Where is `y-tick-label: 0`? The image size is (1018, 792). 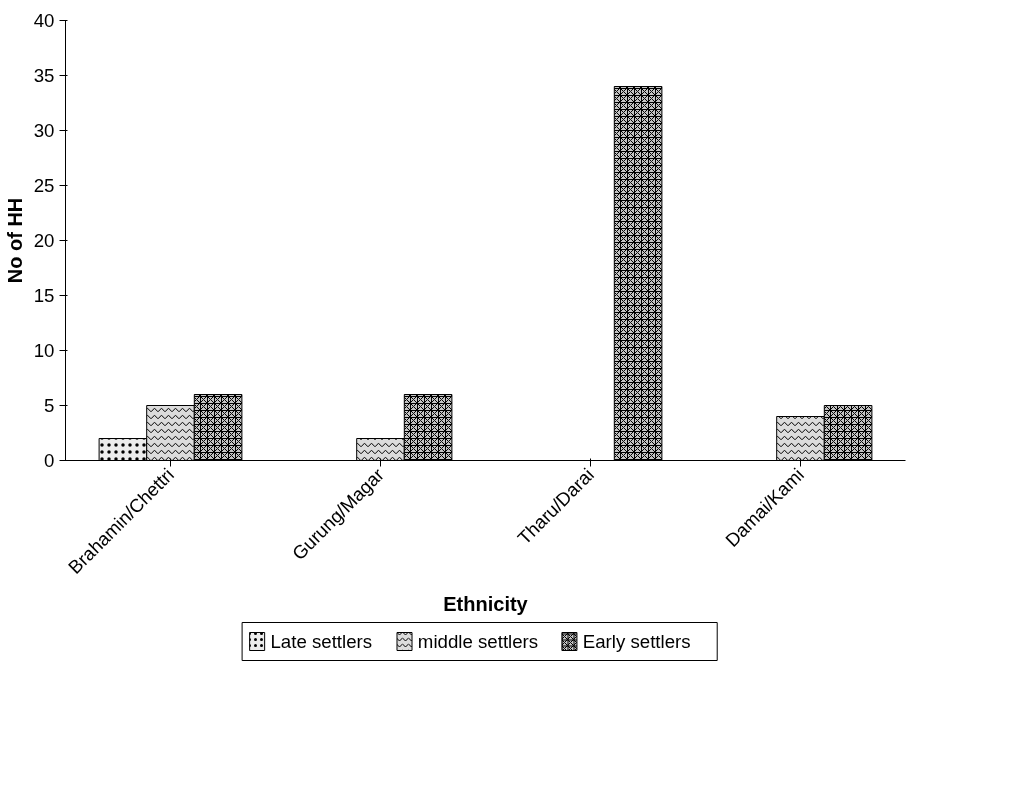 y-tick-label: 0 is located at coordinates (49, 460).